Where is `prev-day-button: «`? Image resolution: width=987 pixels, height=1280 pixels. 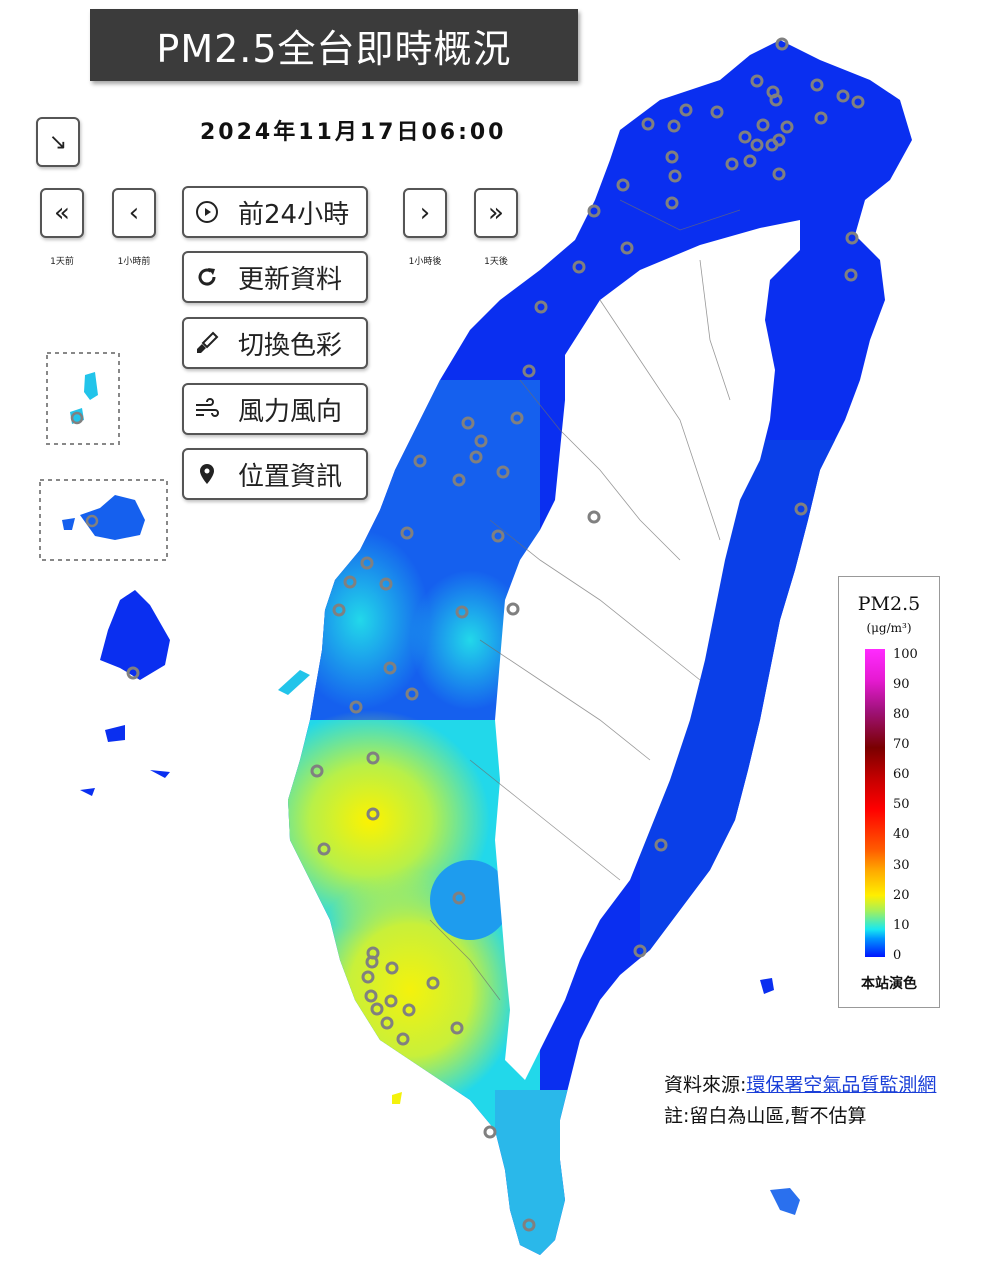
prev-day-button: « is located at coordinates (62, 213).